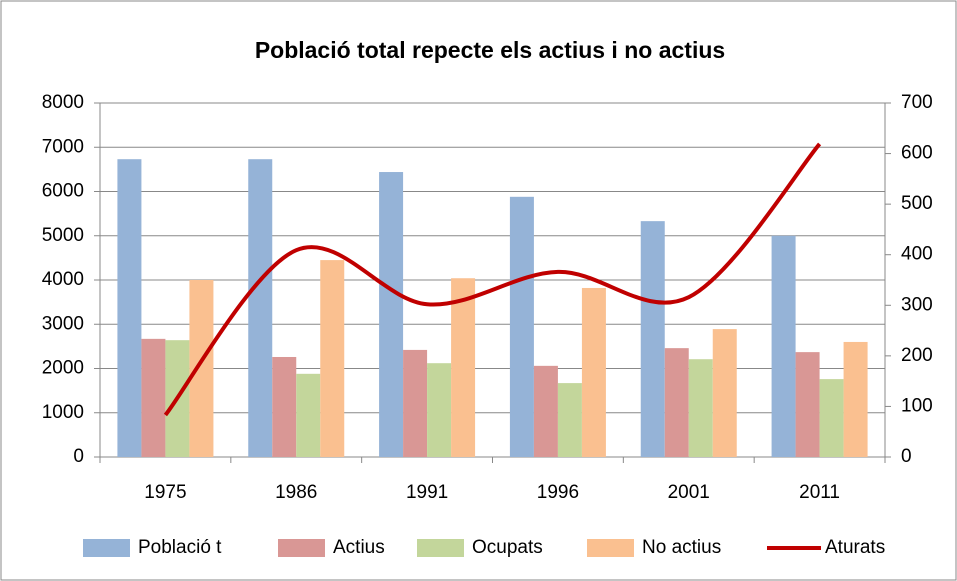  I want to click on y-tick-label: 3000, so click(63, 323).